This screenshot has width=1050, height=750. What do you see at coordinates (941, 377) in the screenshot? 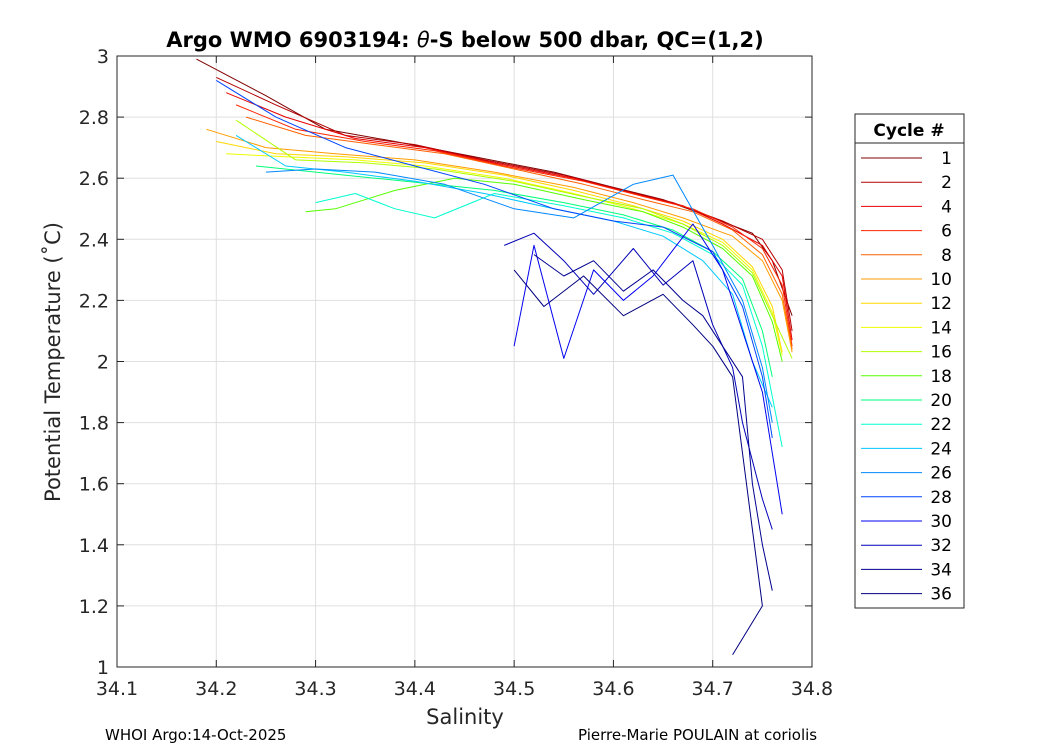
I see `legend-label-cycle-18: 18` at bounding box center [941, 377].